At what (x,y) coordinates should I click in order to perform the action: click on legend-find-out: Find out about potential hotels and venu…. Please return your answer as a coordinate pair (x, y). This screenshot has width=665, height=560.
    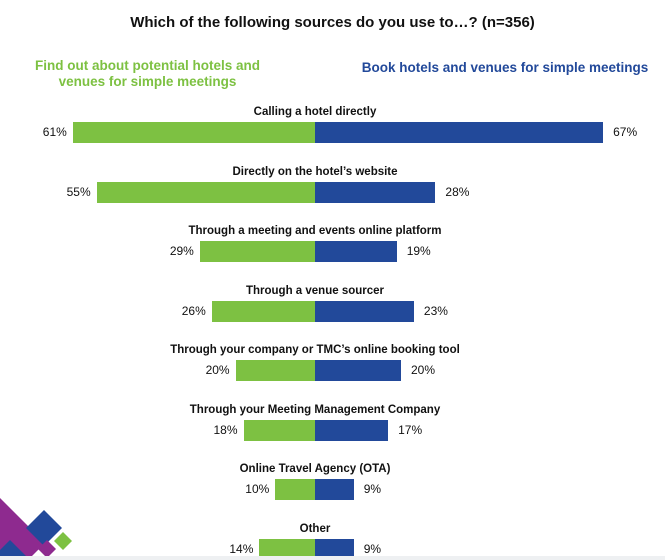
    Looking at the image, I should click on (147, 73).